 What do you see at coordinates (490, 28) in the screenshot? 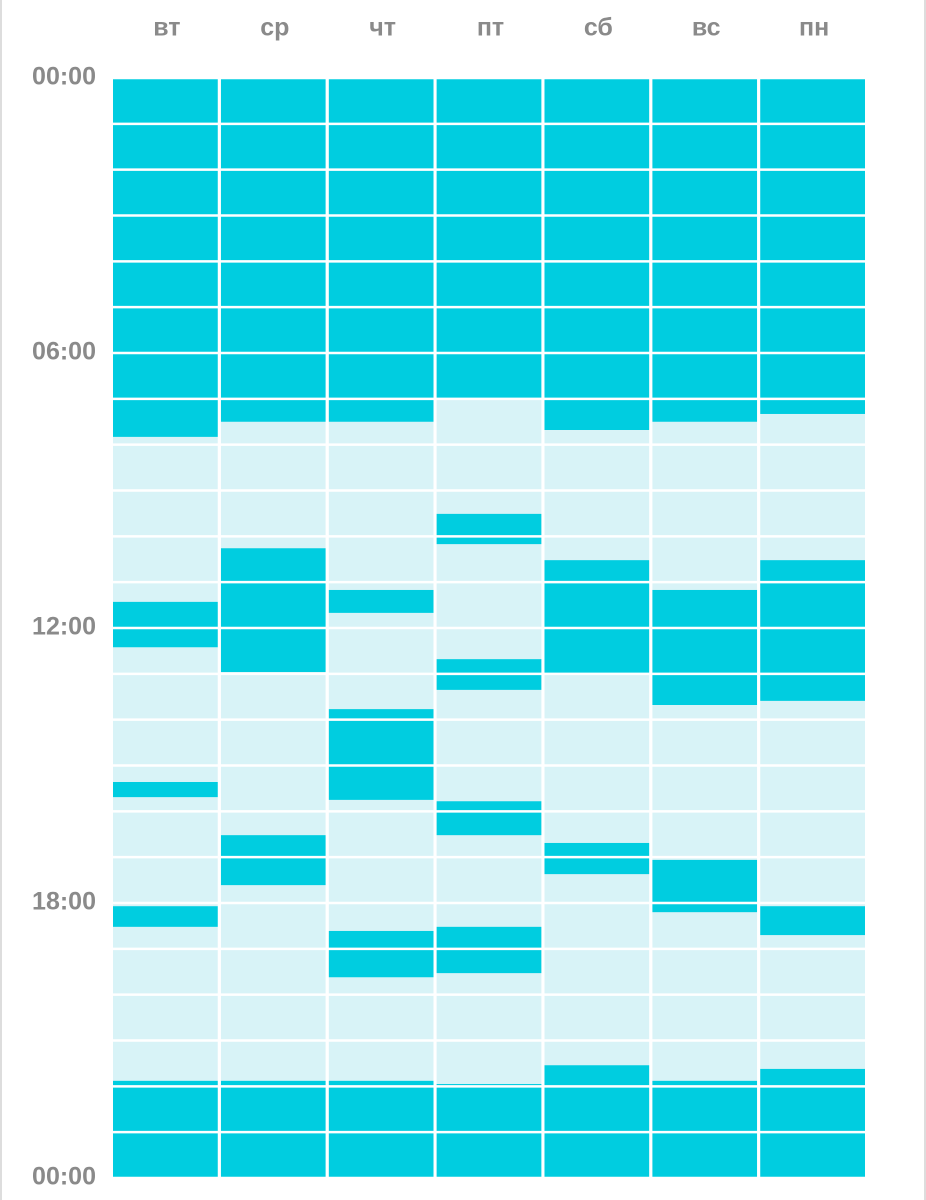
I see `day-label: пт` at bounding box center [490, 28].